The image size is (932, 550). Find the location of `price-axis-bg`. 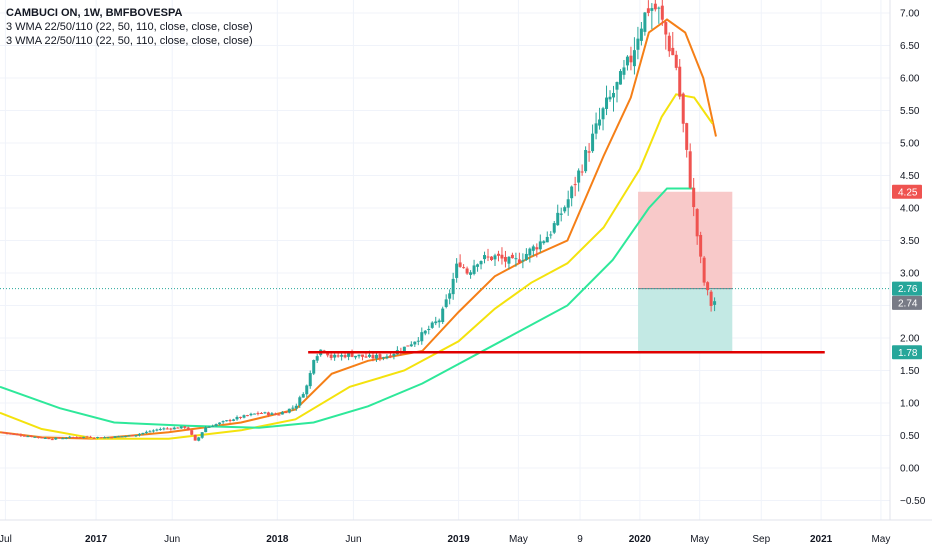

price-axis-bg is located at coordinates (911, 275).